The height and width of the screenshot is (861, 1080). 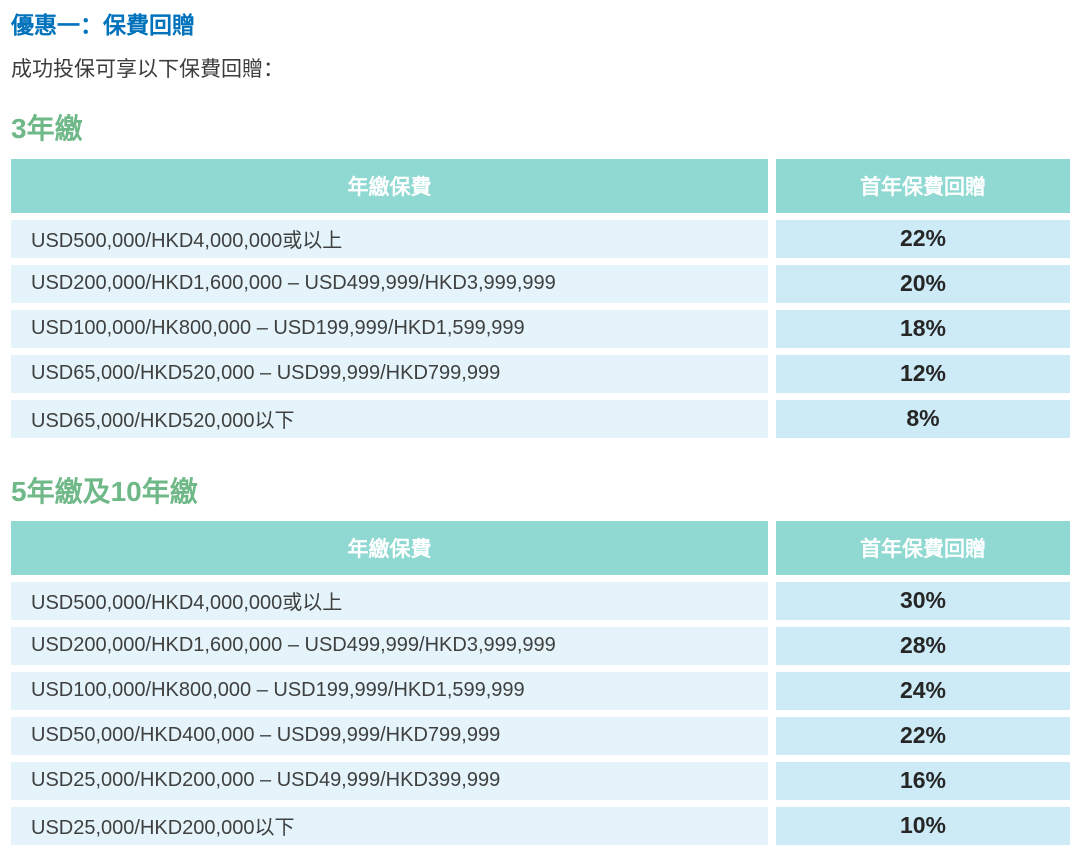 I want to click on table-row: USD25,000/HKD200,000以下 10%, so click(x=540, y=825).